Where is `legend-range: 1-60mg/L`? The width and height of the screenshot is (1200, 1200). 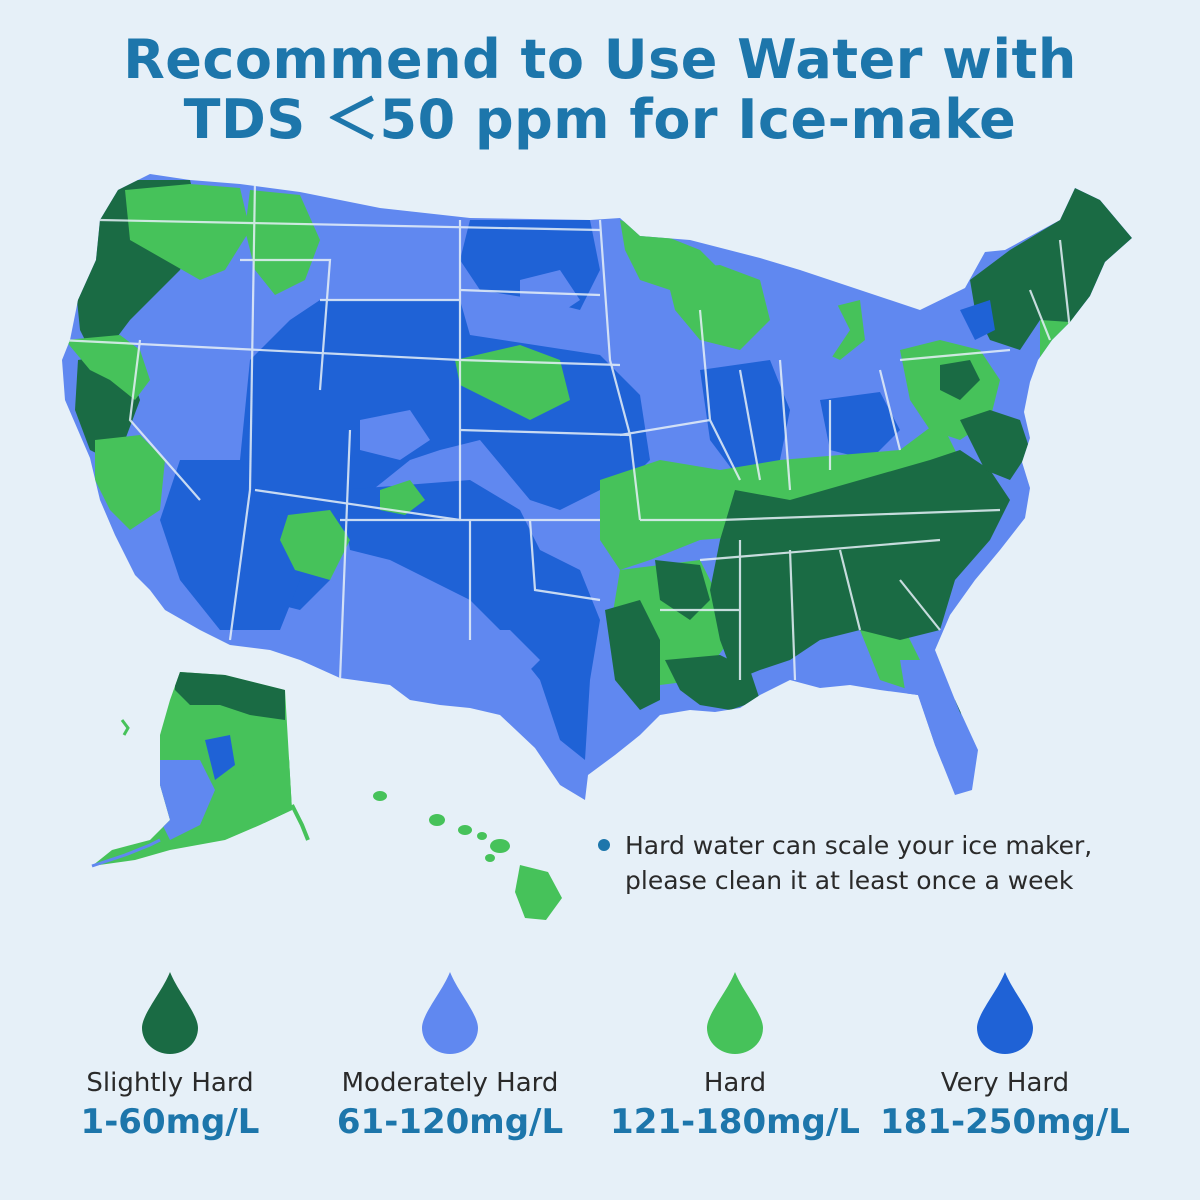 legend-range: 1-60mg/L is located at coordinates (170, 1122).